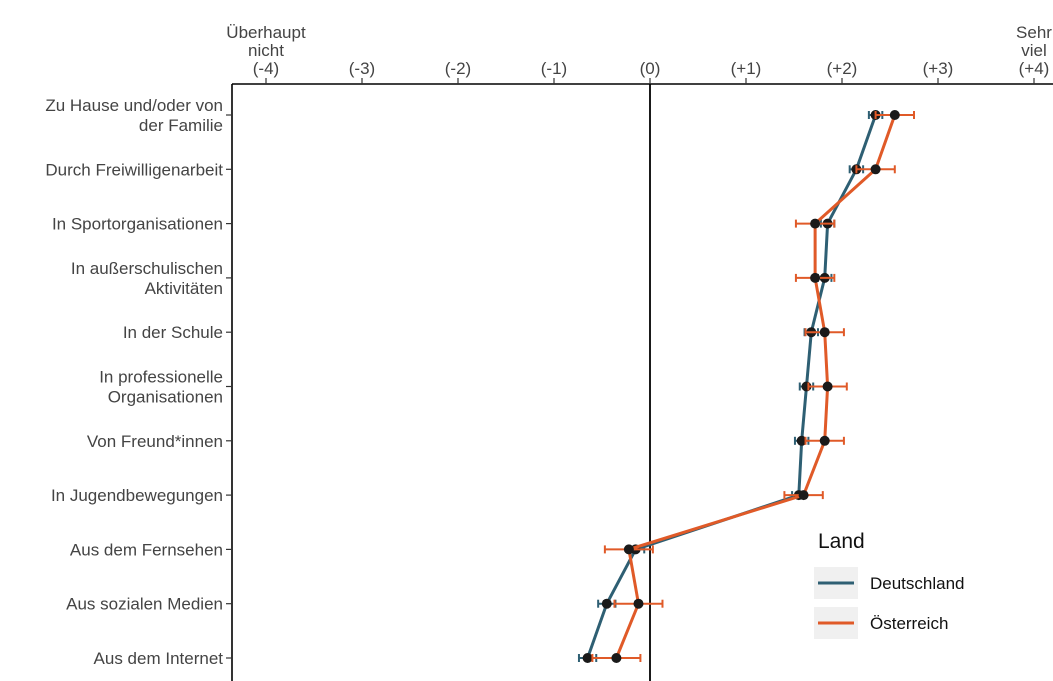  What do you see at coordinates (362, 68) in the screenshot?
I see `x-tick-label: (-3)` at bounding box center [362, 68].